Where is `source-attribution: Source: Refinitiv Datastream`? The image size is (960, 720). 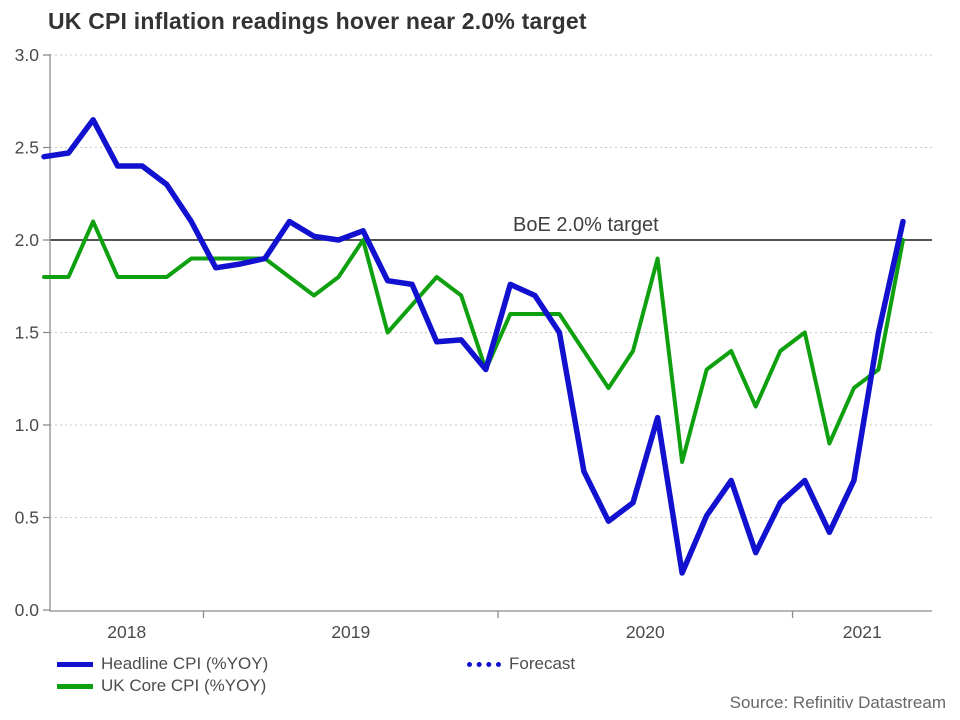
source-attribution: Source: Refinitiv Datastream is located at coordinates (837, 702).